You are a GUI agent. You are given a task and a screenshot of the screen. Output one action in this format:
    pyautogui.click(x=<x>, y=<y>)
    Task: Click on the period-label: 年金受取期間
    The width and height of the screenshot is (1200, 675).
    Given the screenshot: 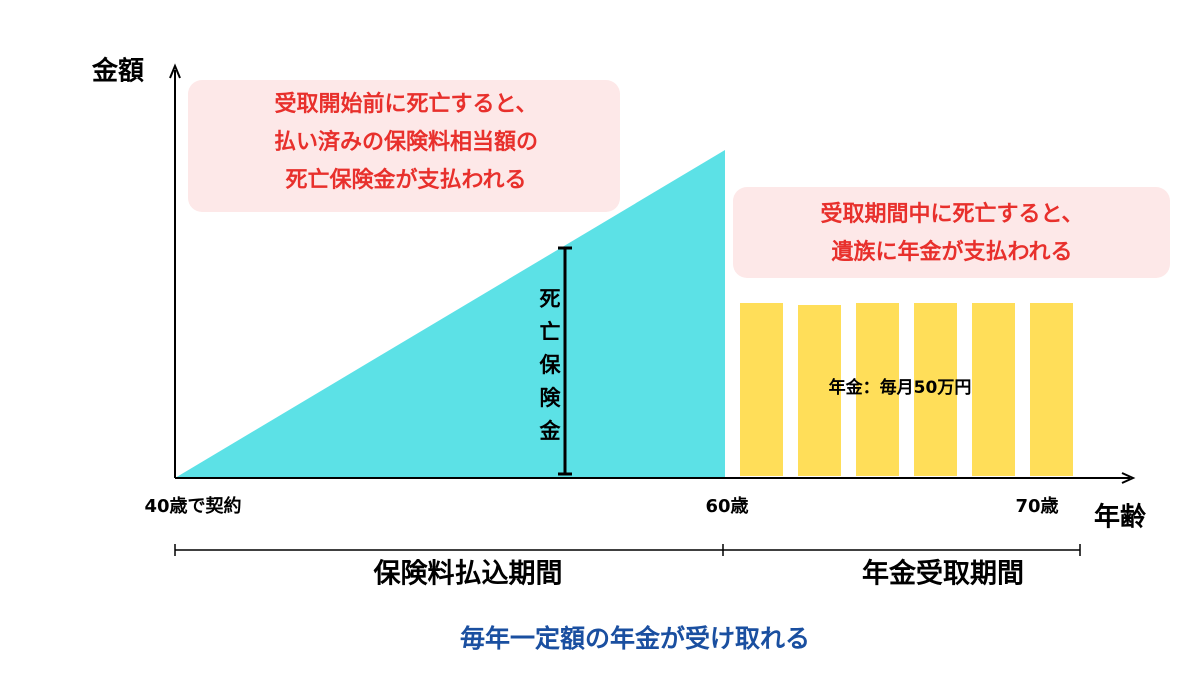 What is the action you would take?
    pyautogui.click(x=943, y=574)
    